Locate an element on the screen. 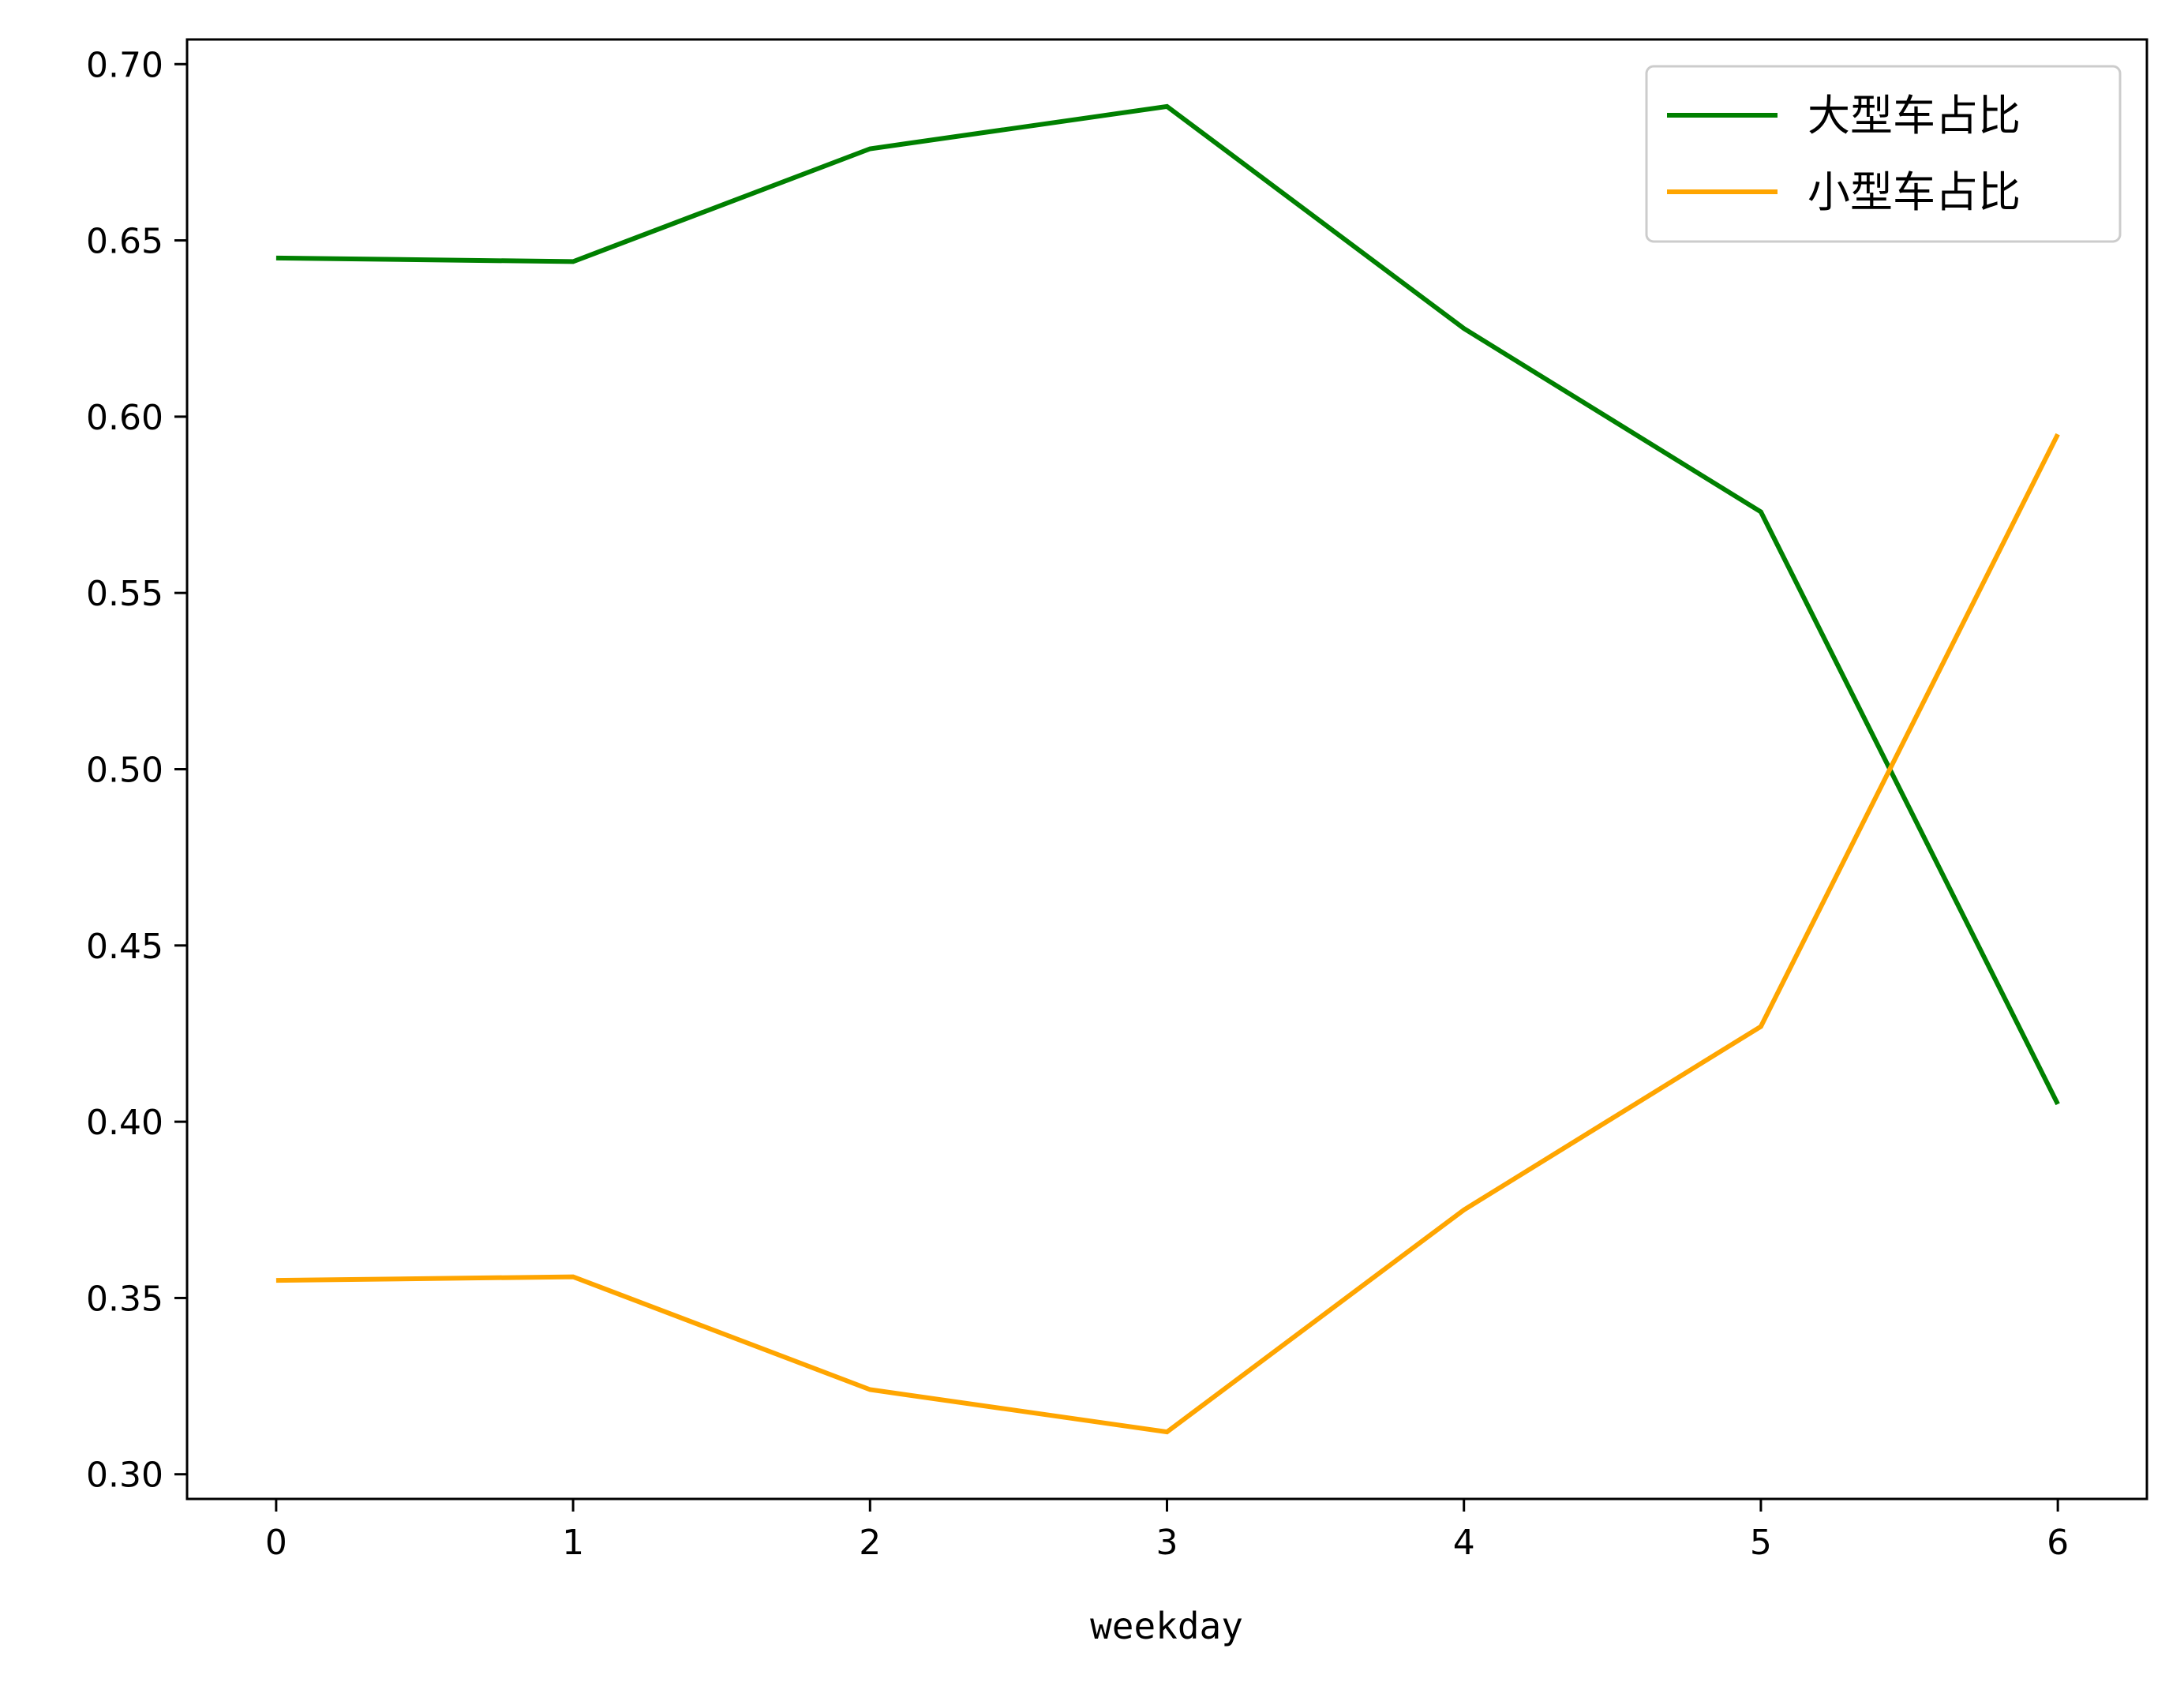  x-tick-label: 4 is located at coordinates (1464, 1543).